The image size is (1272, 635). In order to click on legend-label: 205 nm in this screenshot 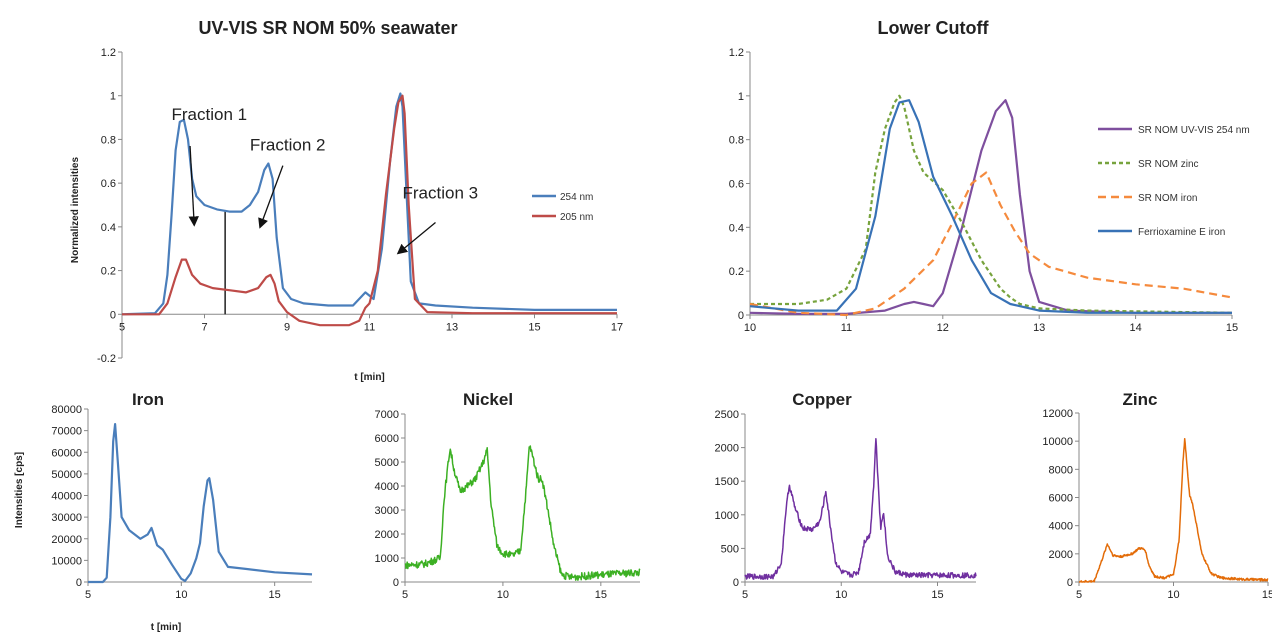, I will do `click(576, 217)`.